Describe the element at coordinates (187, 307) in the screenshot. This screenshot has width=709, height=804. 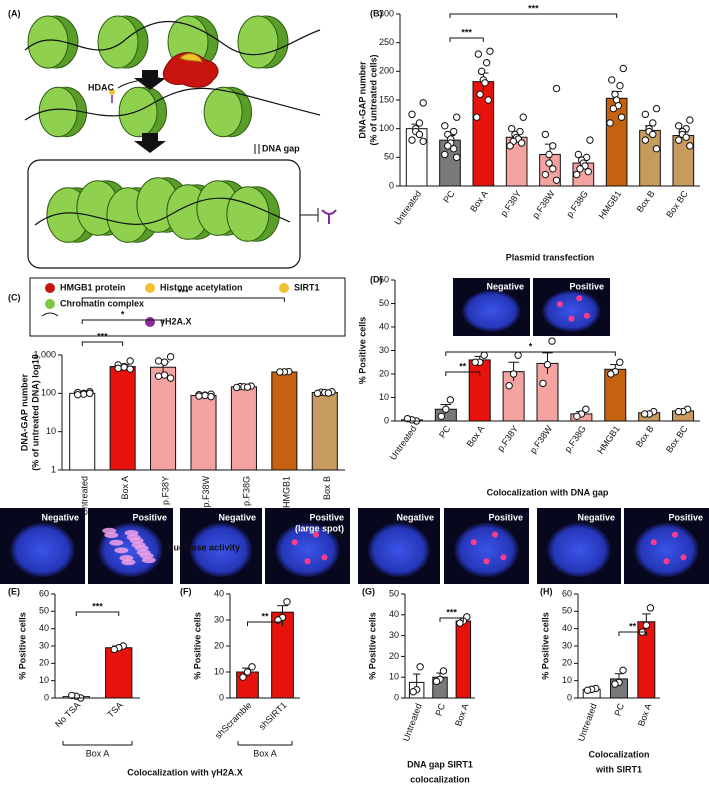
I see `legend-box` at that location.